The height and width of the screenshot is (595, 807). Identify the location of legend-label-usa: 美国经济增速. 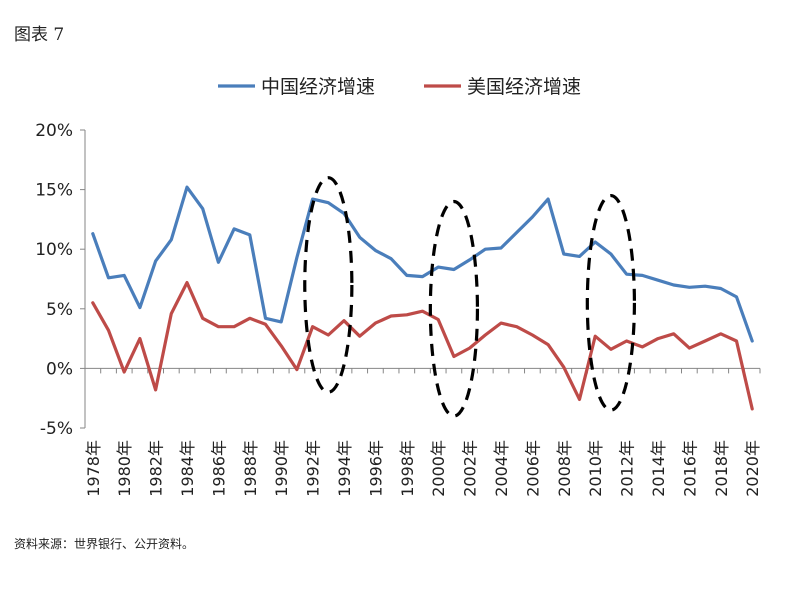
(524, 87).